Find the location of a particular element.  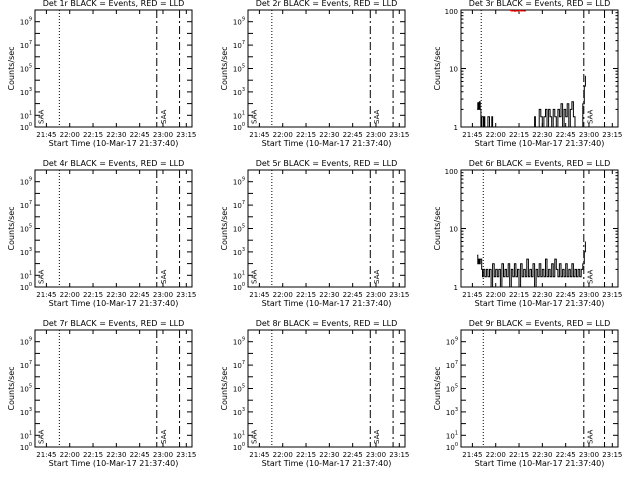

y-tick-label-top: 100 is located at coordinates (451, 172).